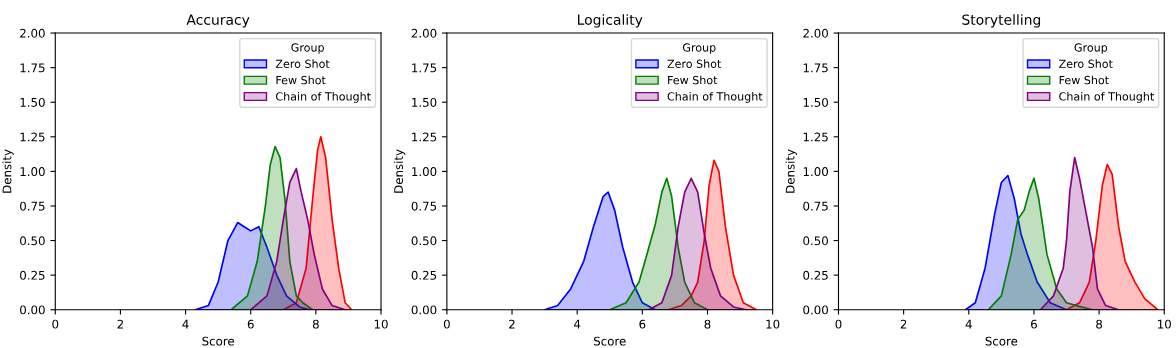 This screenshot has width=1176, height=348. I want to click on chart-title: Storytelling, so click(1001, 21).